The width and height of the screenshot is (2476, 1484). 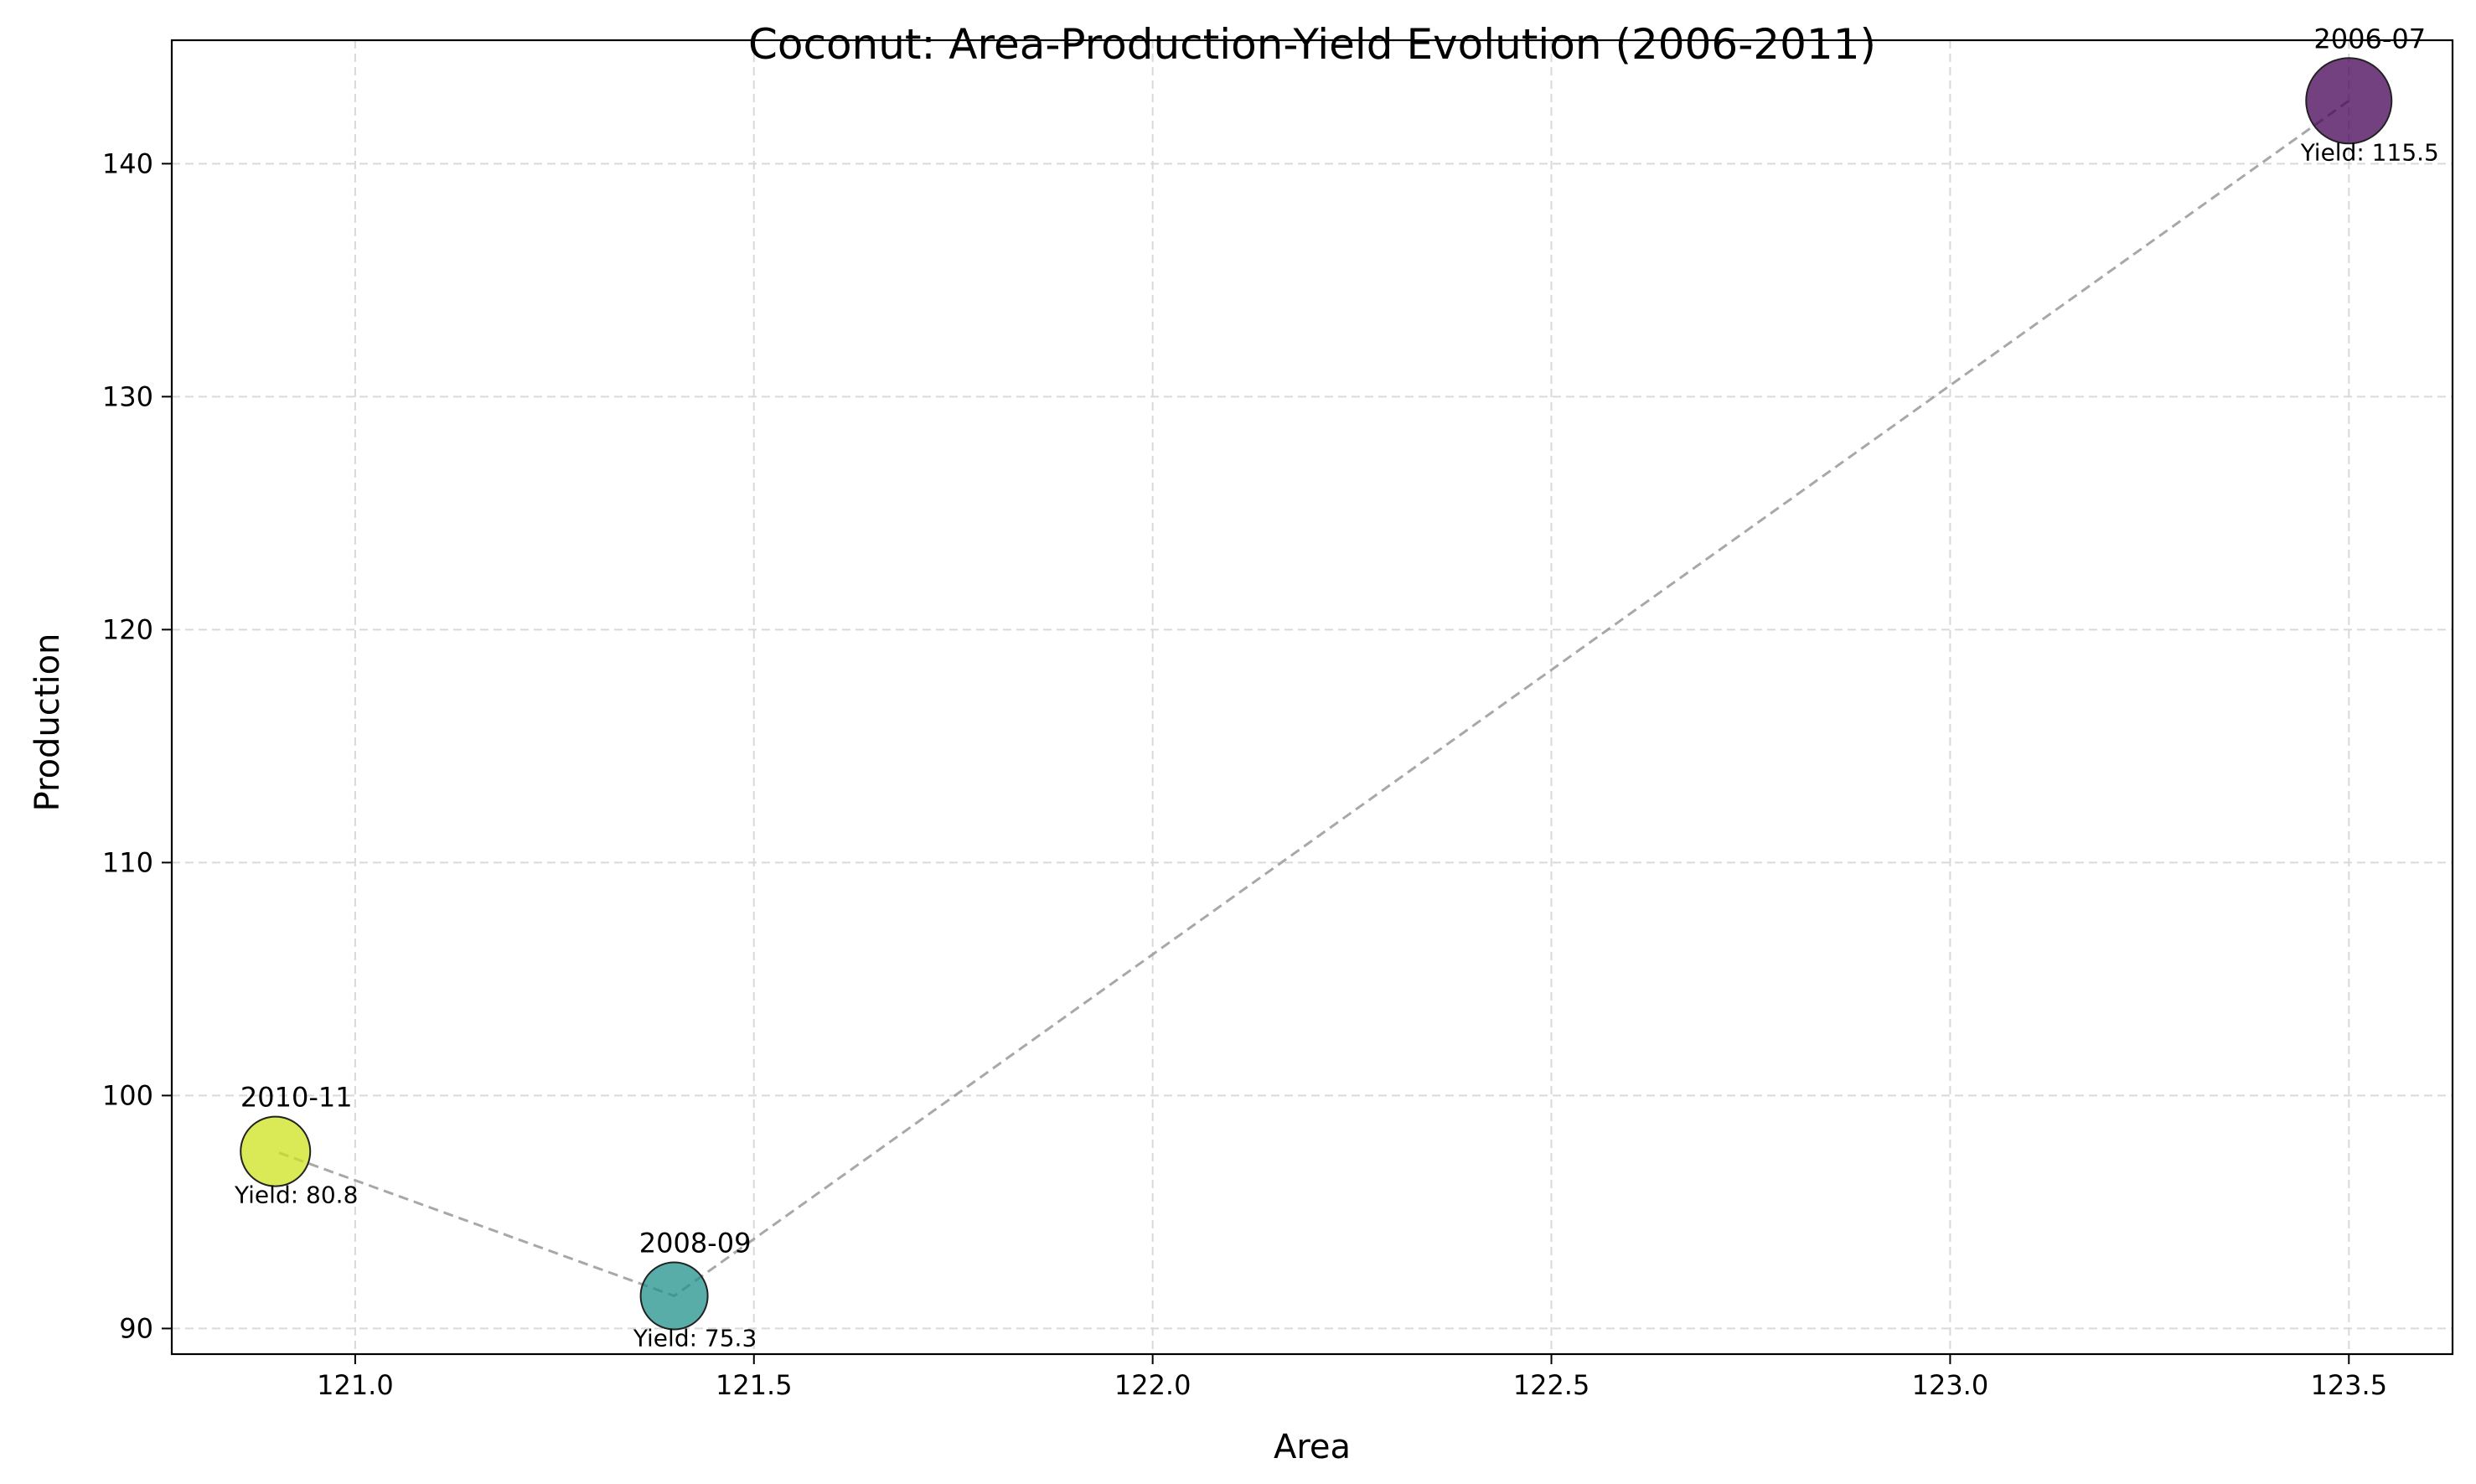 What do you see at coordinates (1551, 1385) in the screenshot?
I see `x-tick-label: 122.5` at bounding box center [1551, 1385].